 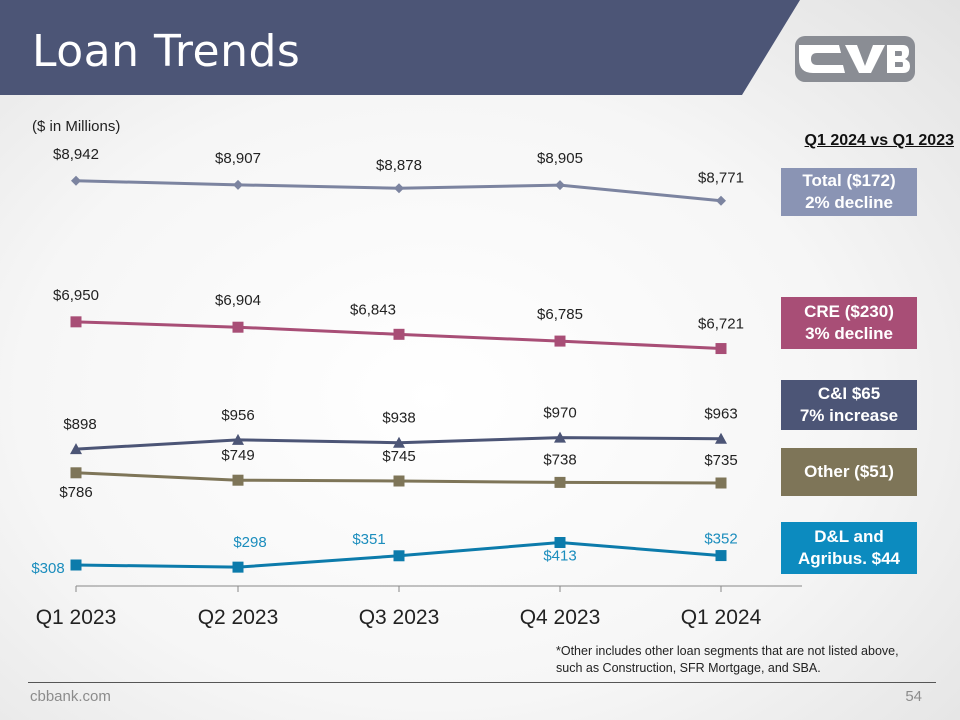 What do you see at coordinates (849, 558) in the screenshot?
I see `callout-dl-line2: Agribus. $44` at bounding box center [849, 558].